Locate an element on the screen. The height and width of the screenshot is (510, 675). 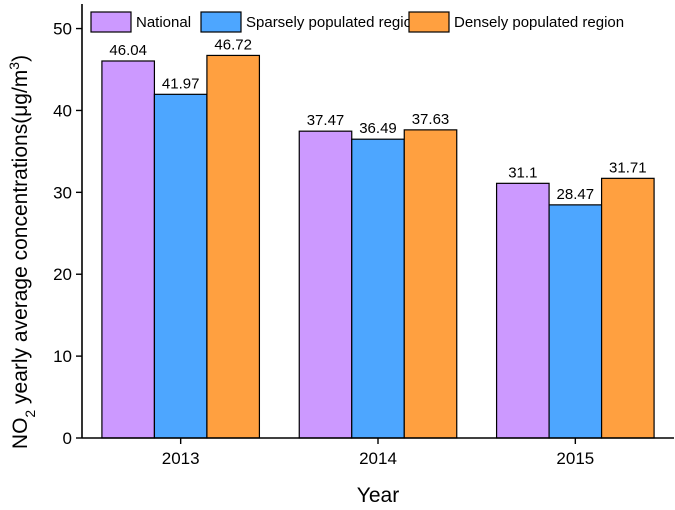
bar-value-label: 28.47 is located at coordinates (576, 194).